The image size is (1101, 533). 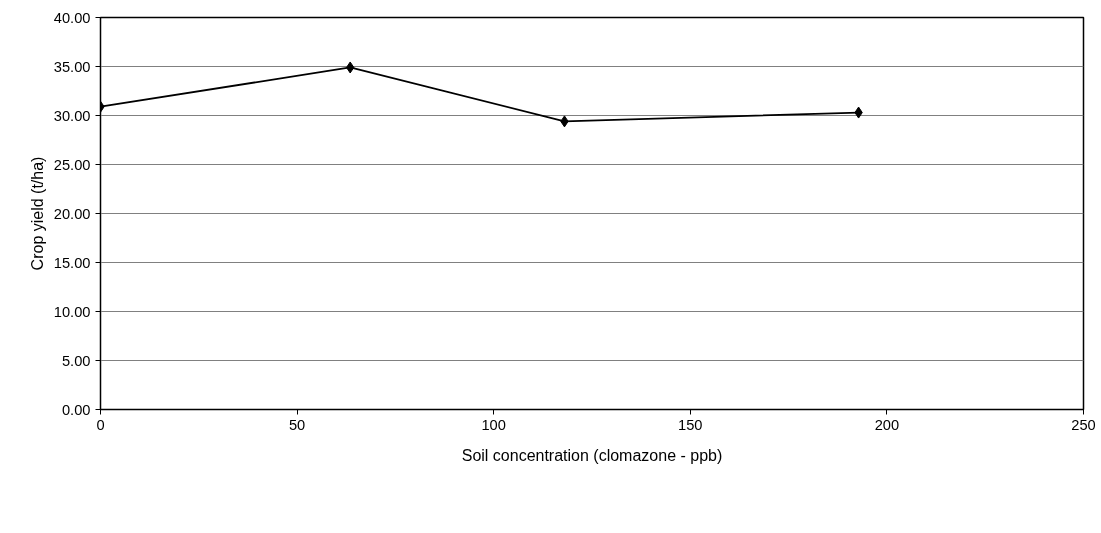 I want to click on y-tick-label: 10.00, so click(x=72, y=311).